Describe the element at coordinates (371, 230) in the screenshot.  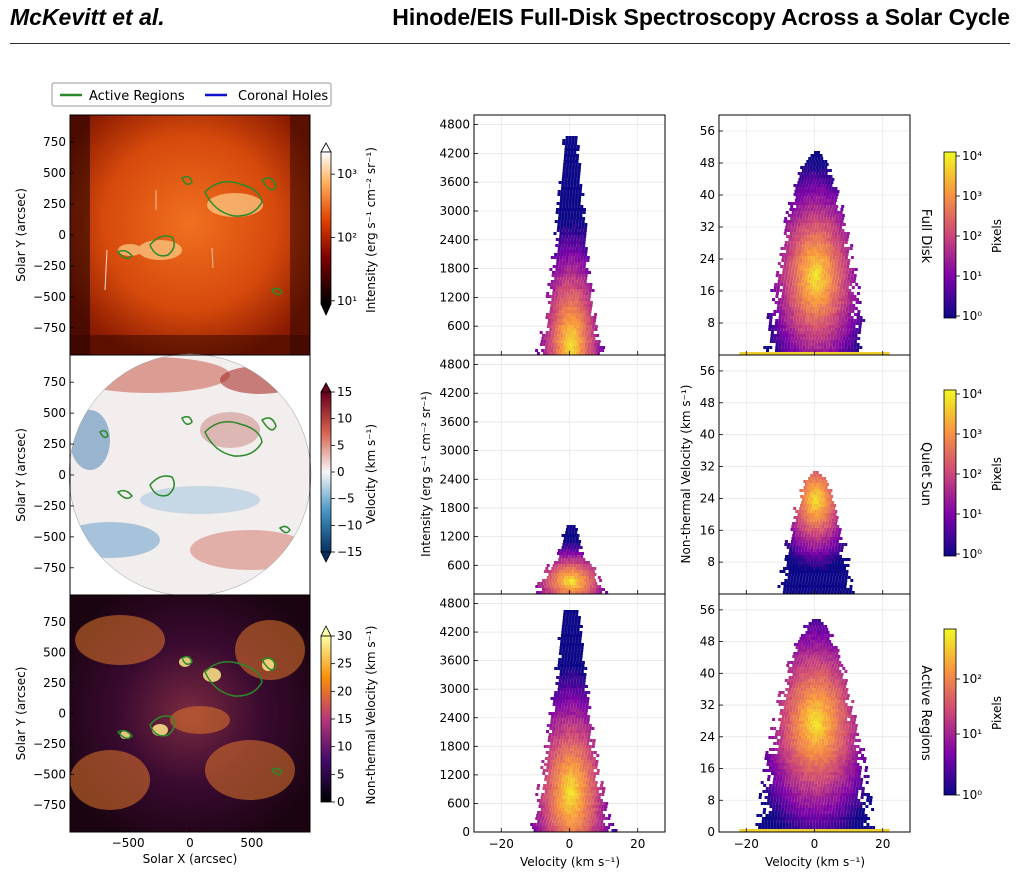
I see `map-cbar-label: Intensity (erg s⁻¹ cm⁻² sr⁻¹)` at that location.